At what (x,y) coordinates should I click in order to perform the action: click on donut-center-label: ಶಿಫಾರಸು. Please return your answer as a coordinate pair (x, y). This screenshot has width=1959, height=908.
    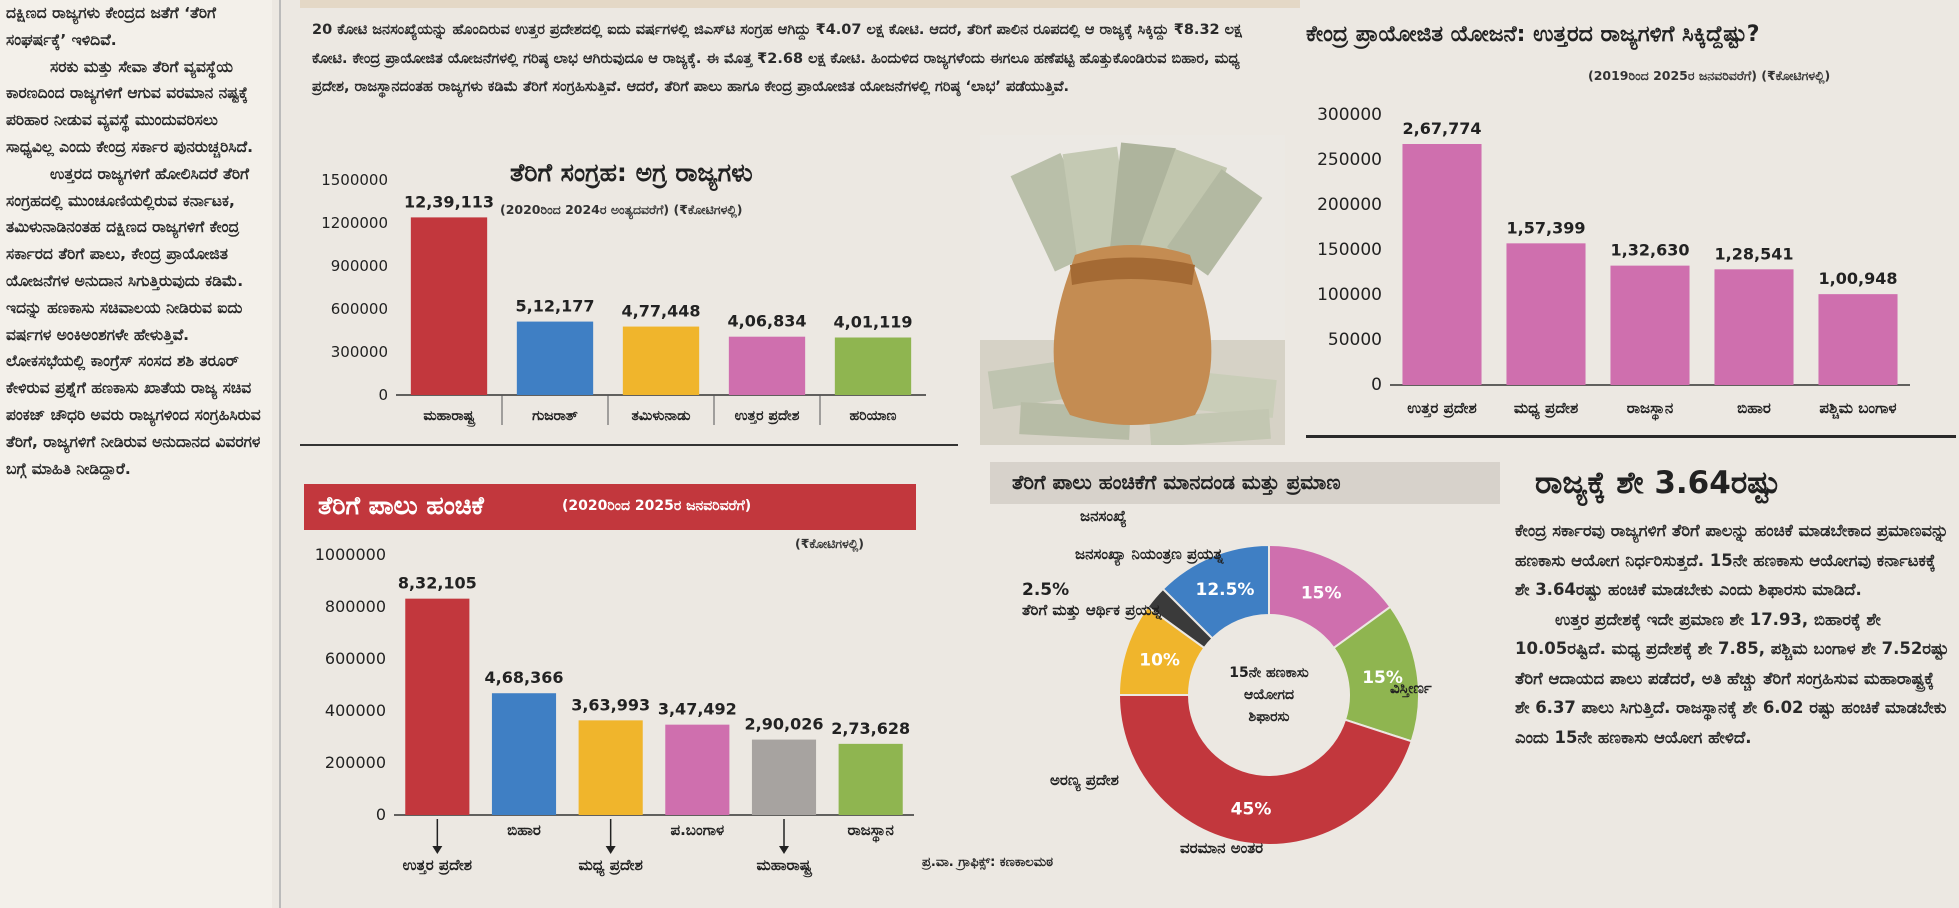
    Looking at the image, I should click on (1269, 717).